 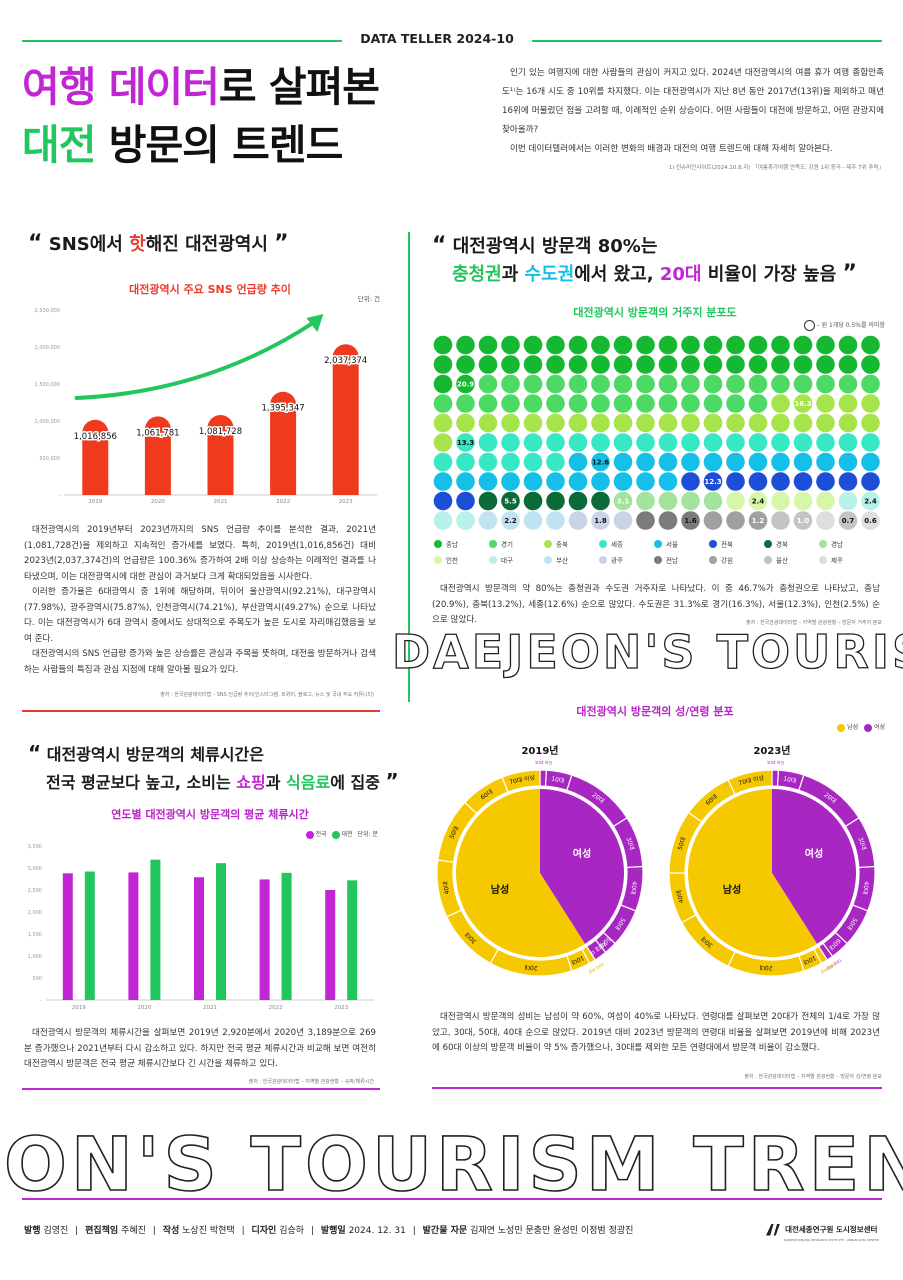 I want to click on inner-label-female: 여성, so click(x=814, y=853).